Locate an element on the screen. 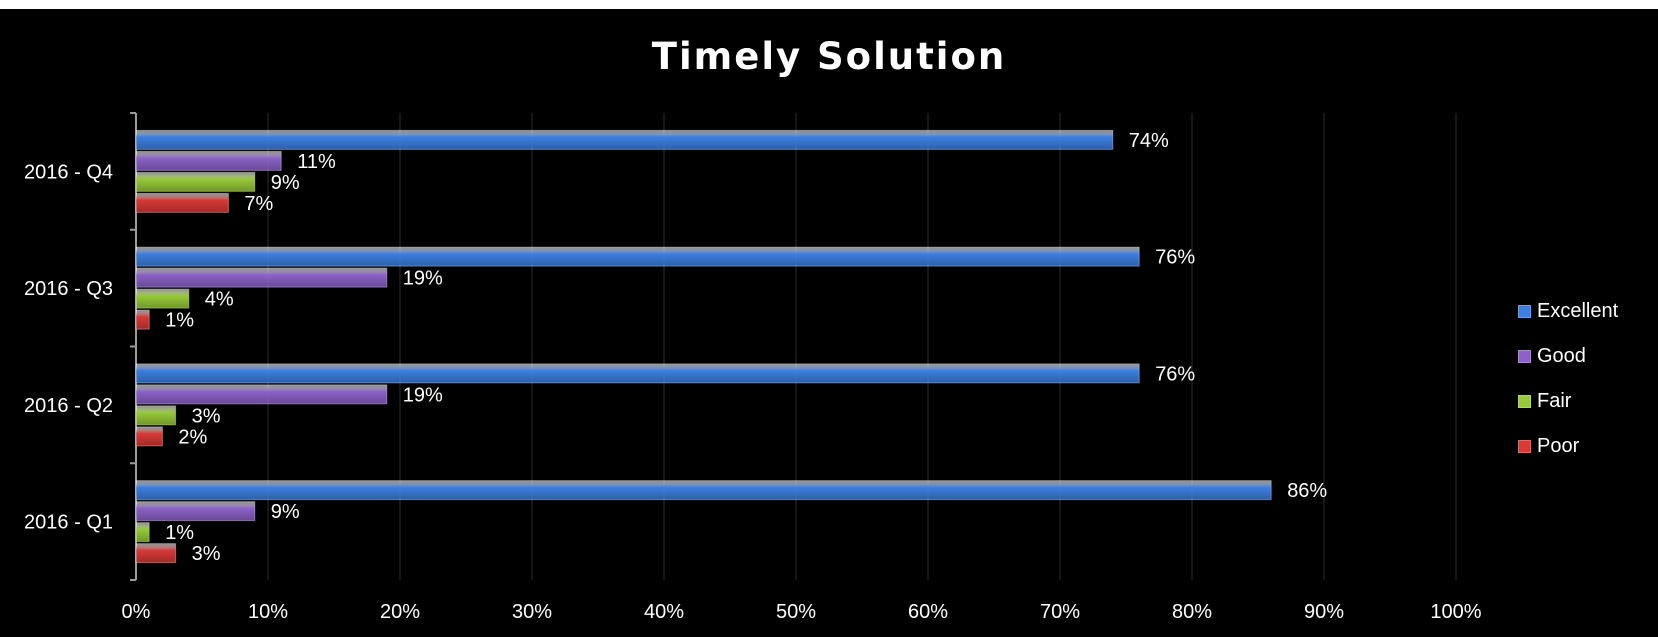 The width and height of the screenshot is (1658, 637). legend-label: Good is located at coordinates (1561, 356).